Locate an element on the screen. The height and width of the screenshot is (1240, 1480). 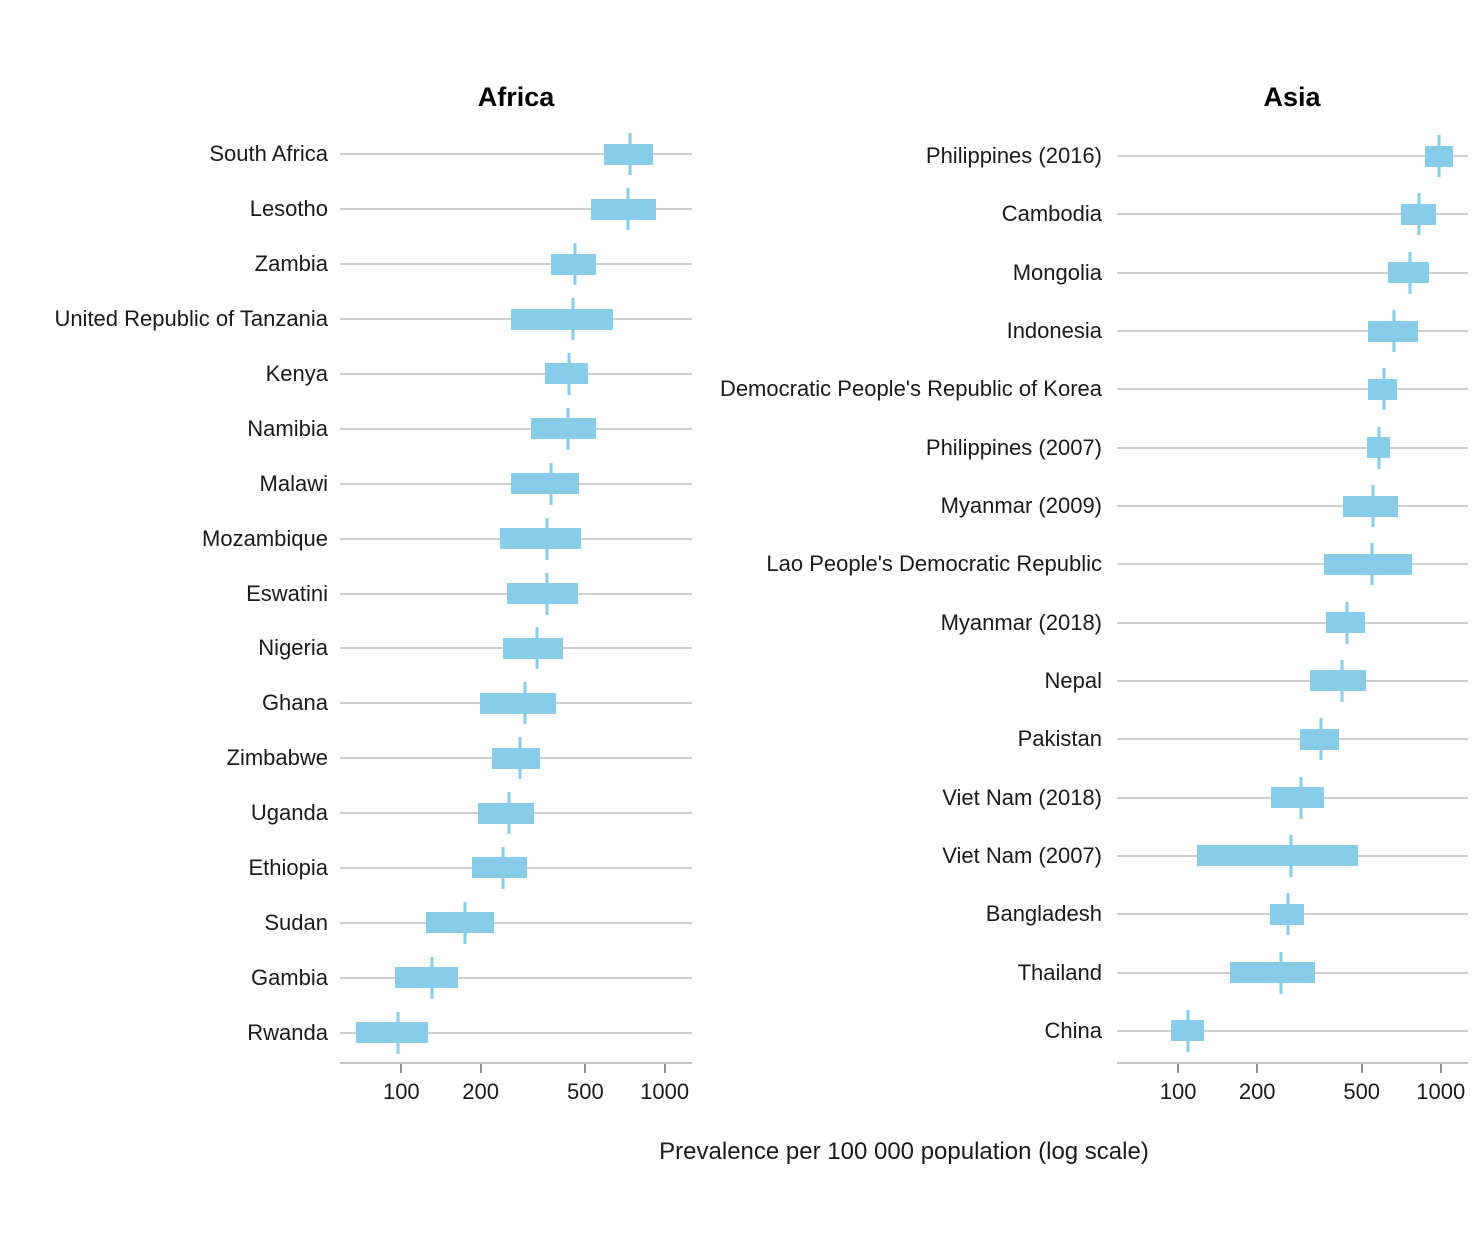
row-label: Ethiopia is located at coordinates (288, 867).